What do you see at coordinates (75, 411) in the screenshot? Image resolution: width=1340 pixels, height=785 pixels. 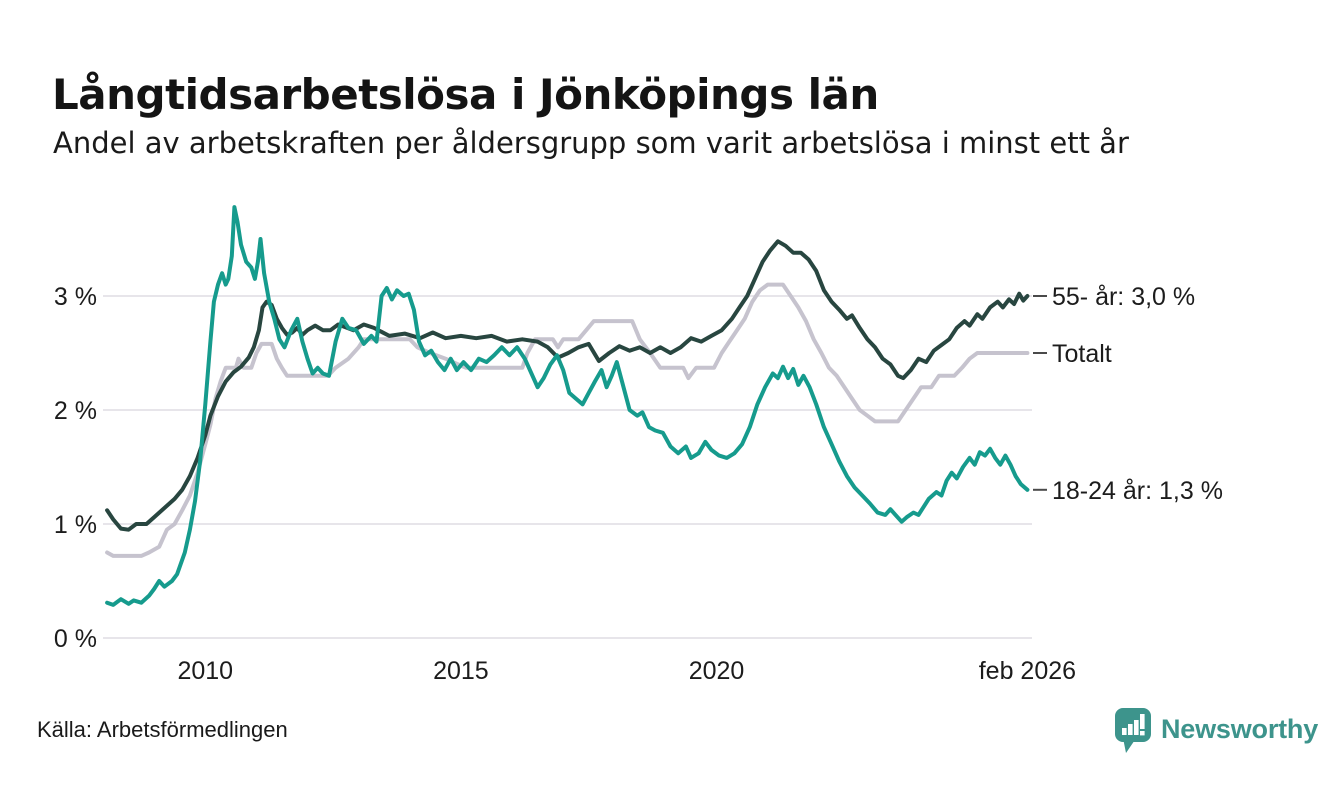 I see `y-axis-label-2: 2 %` at bounding box center [75, 411].